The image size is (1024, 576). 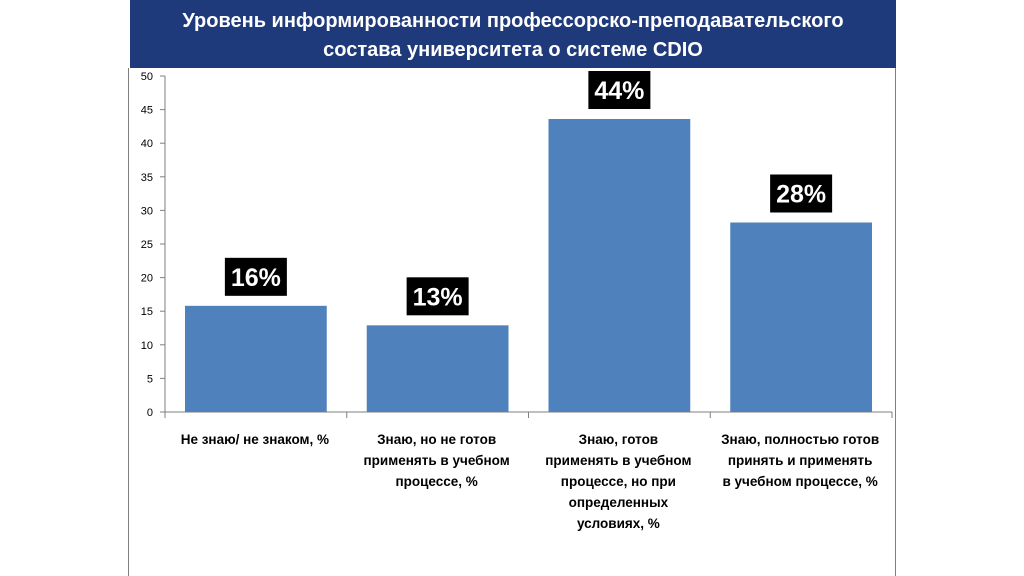 I want to click on data-label: 13%, so click(x=438, y=297).